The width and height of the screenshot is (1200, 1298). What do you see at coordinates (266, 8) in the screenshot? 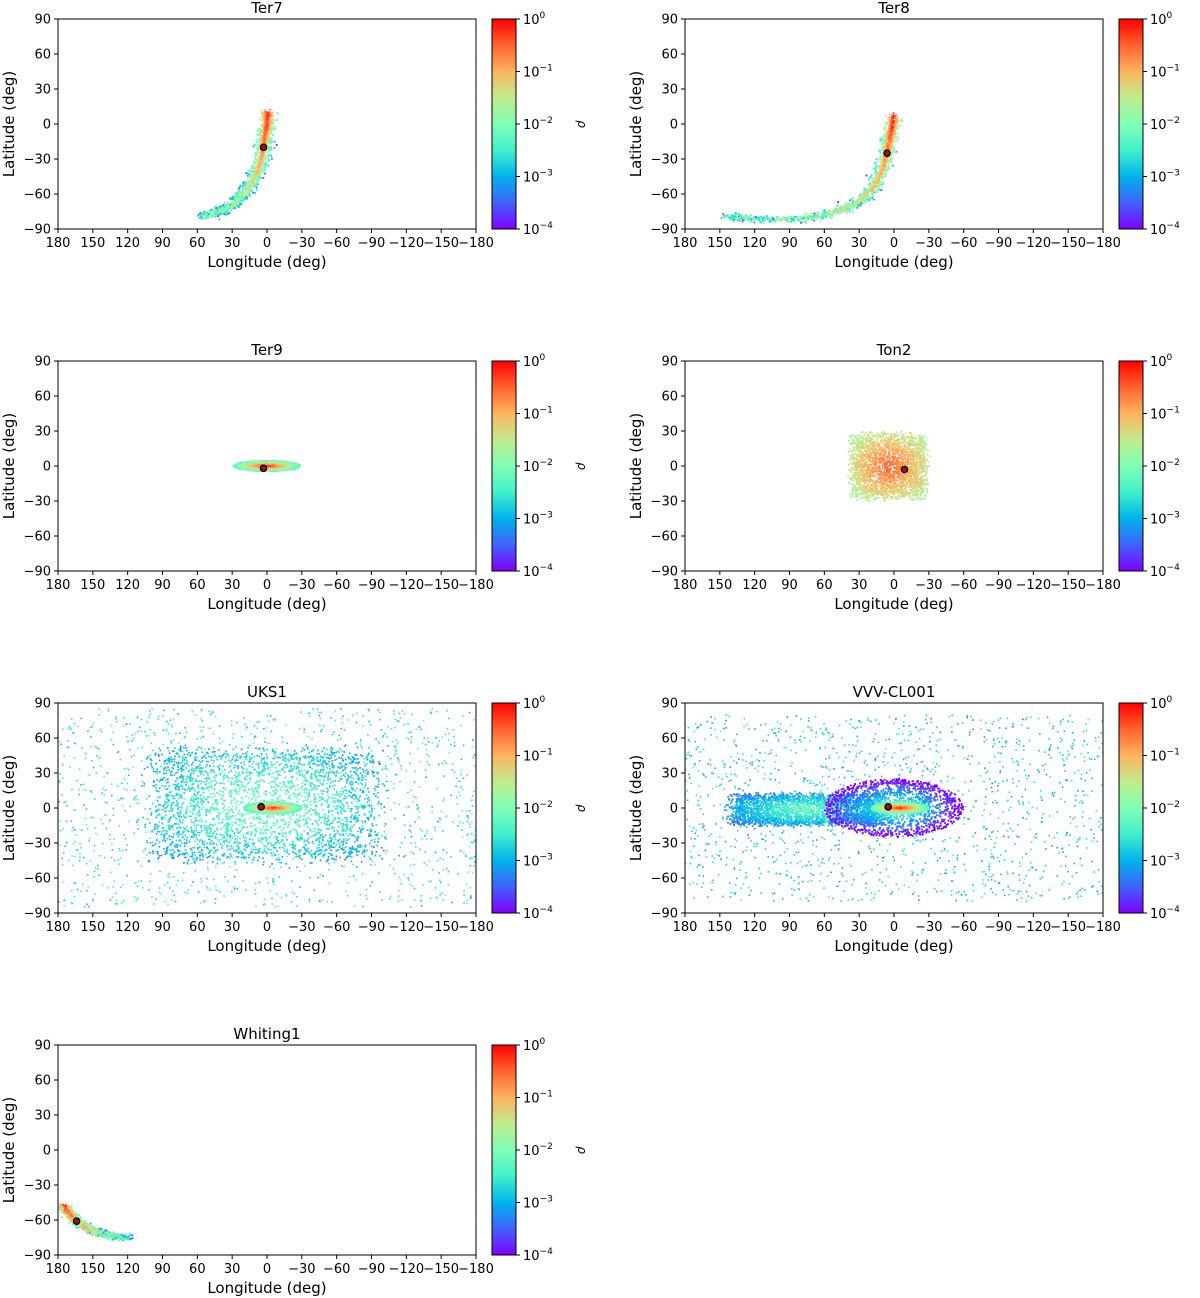
I see `panel-title: Ter7` at bounding box center [266, 8].